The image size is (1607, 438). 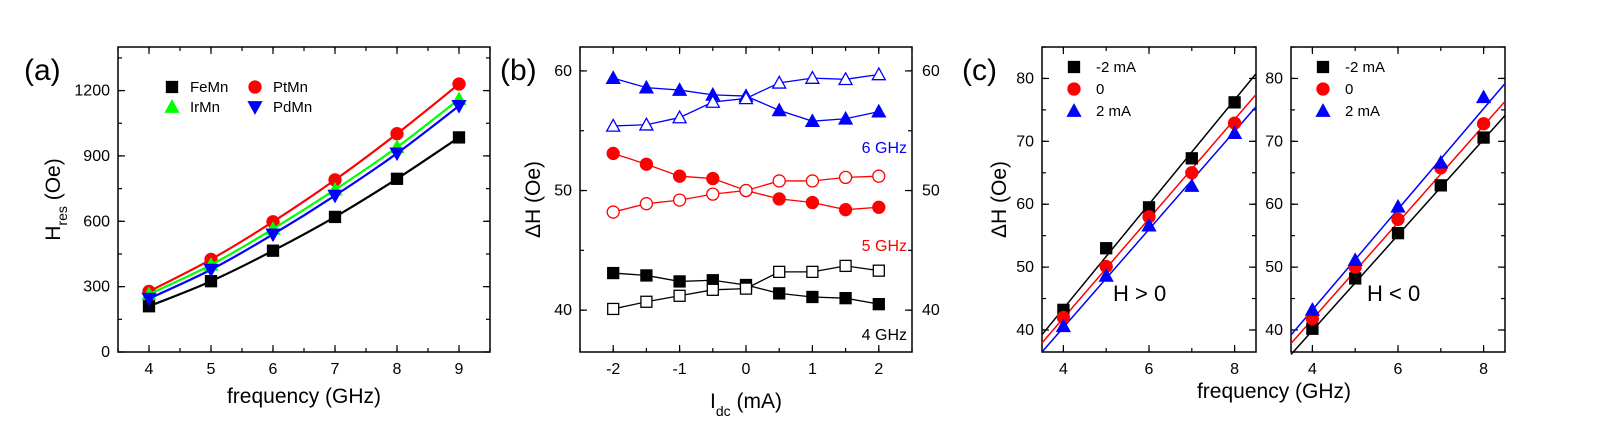 What do you see at coordinates (105, 352) in the screenshot?
I see `y-tick-label: 0` at bounding box center [105, 352].